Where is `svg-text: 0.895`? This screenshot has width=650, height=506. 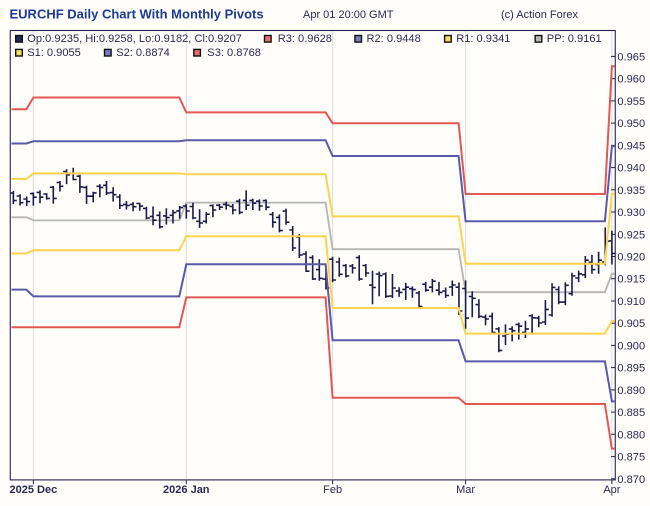 svg-text: 0.895 is located at coordinates (631, 369).